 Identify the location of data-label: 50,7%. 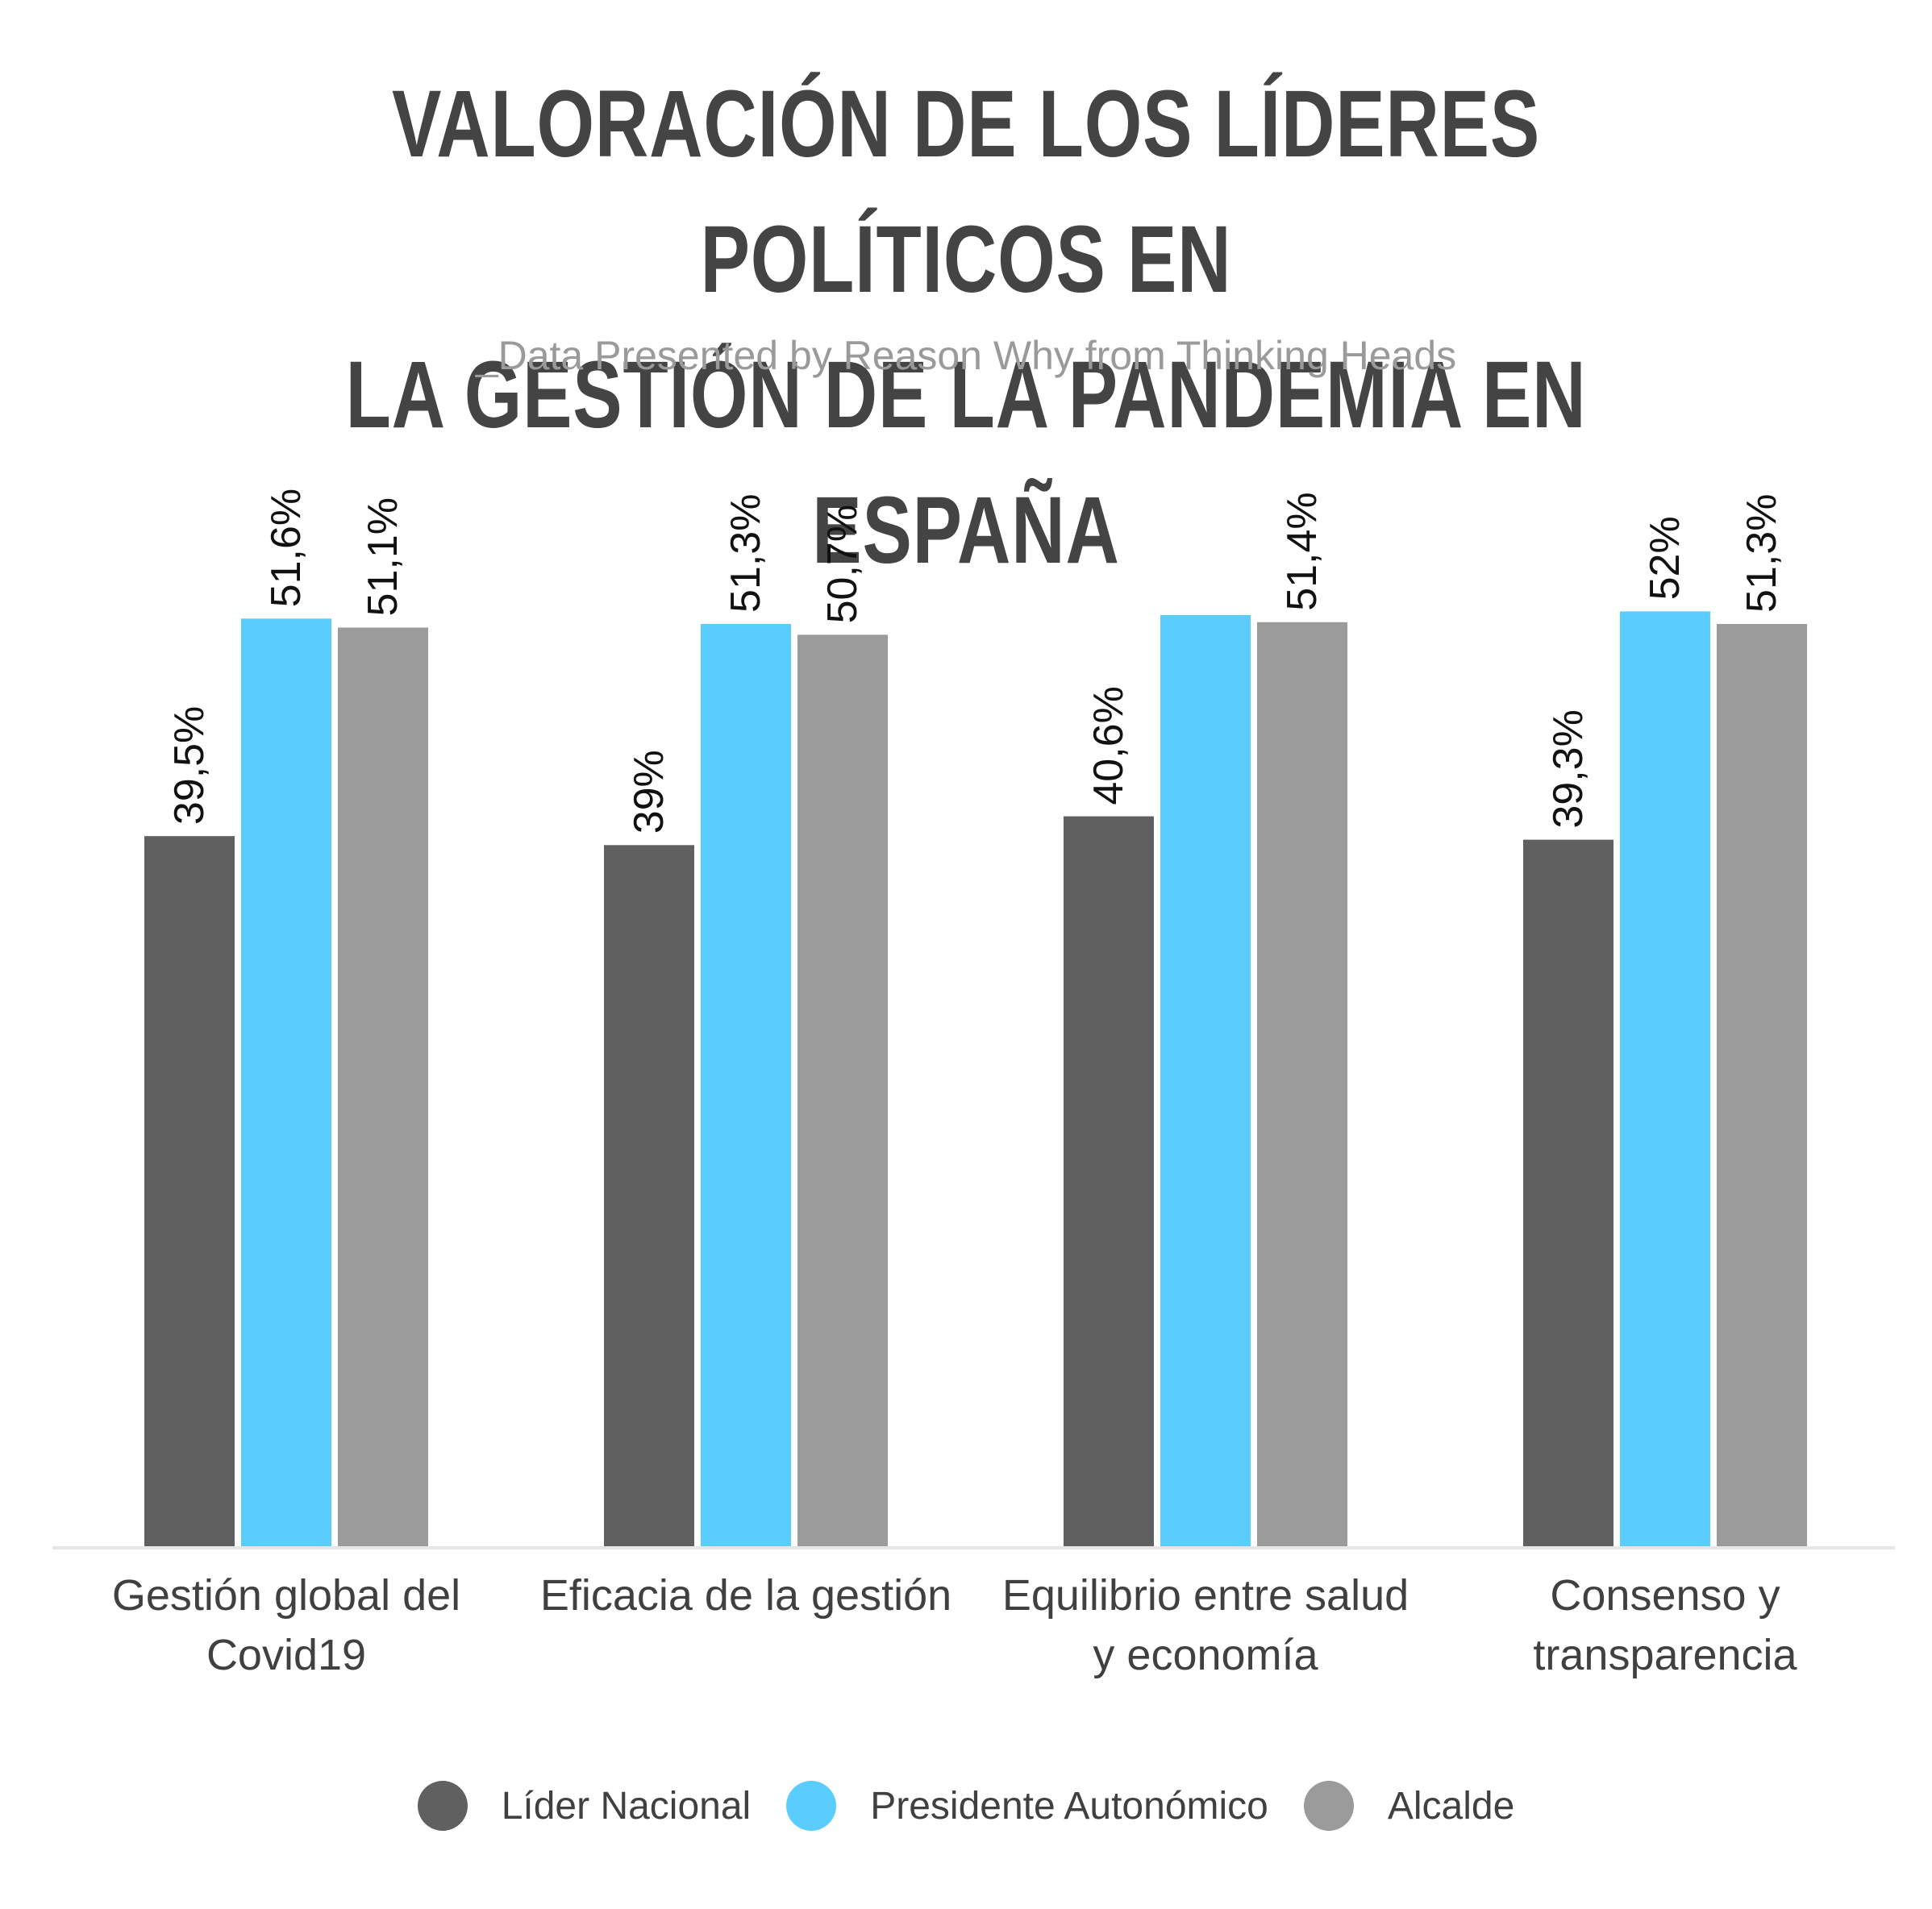
(843, 564).